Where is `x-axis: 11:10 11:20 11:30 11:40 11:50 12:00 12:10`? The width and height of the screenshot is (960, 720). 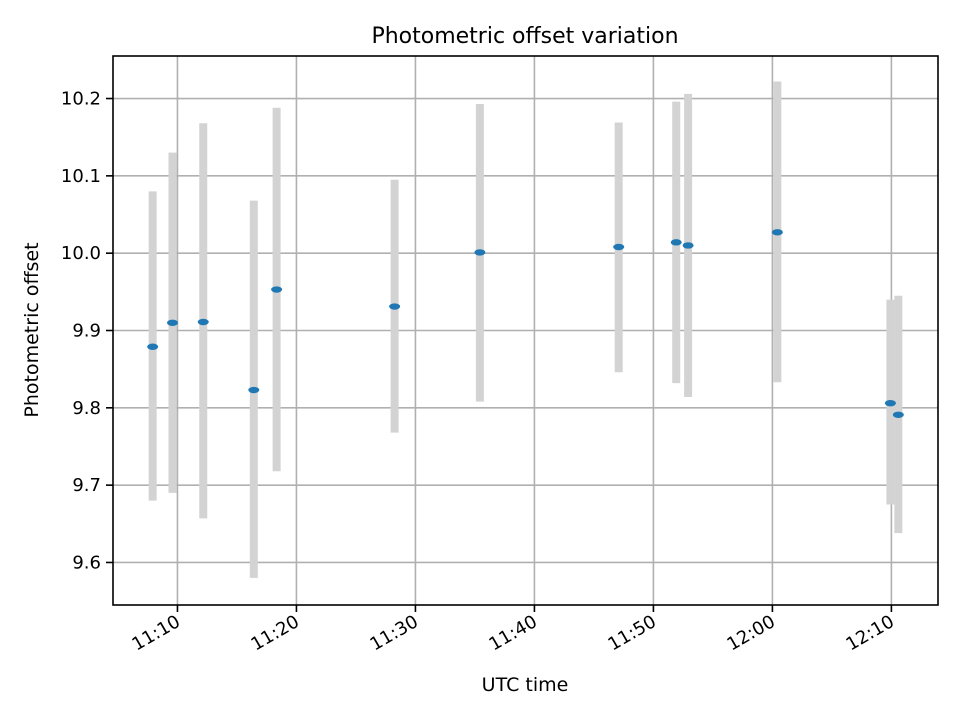 x-axis: 11:10 11:20 11:30 11:40 11:50 12:00 12:10 is located at coordinates (513, 630).